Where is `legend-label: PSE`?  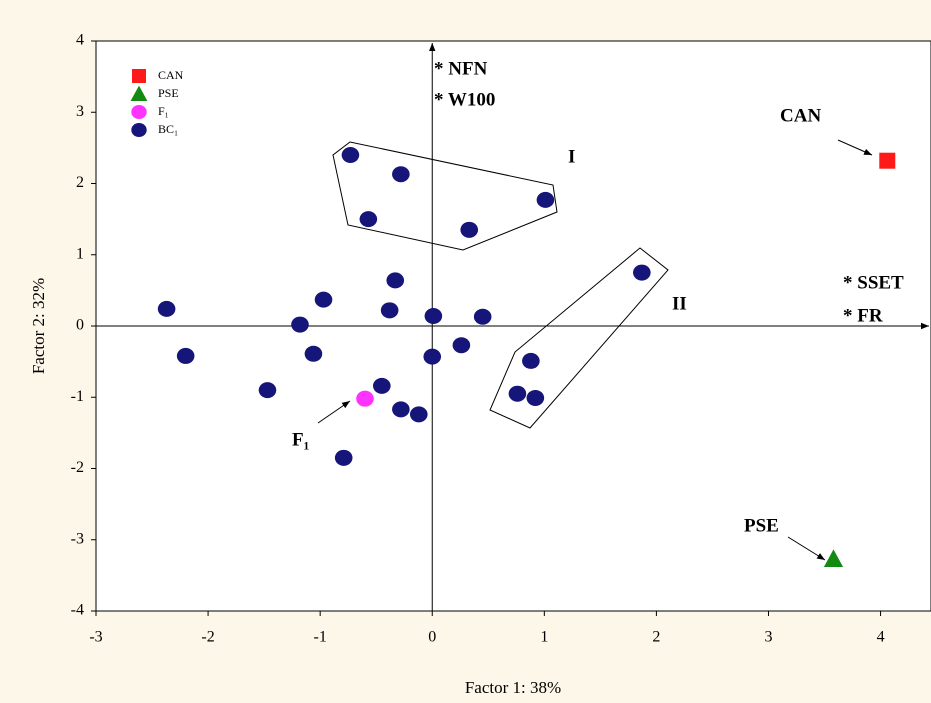
legend-label: PSE is located at coordinates (168, 93).